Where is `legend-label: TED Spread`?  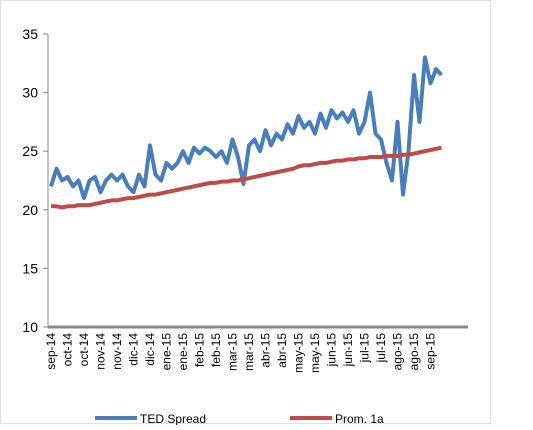 legend-label: TED Spread is located at coordinates (173, 418).